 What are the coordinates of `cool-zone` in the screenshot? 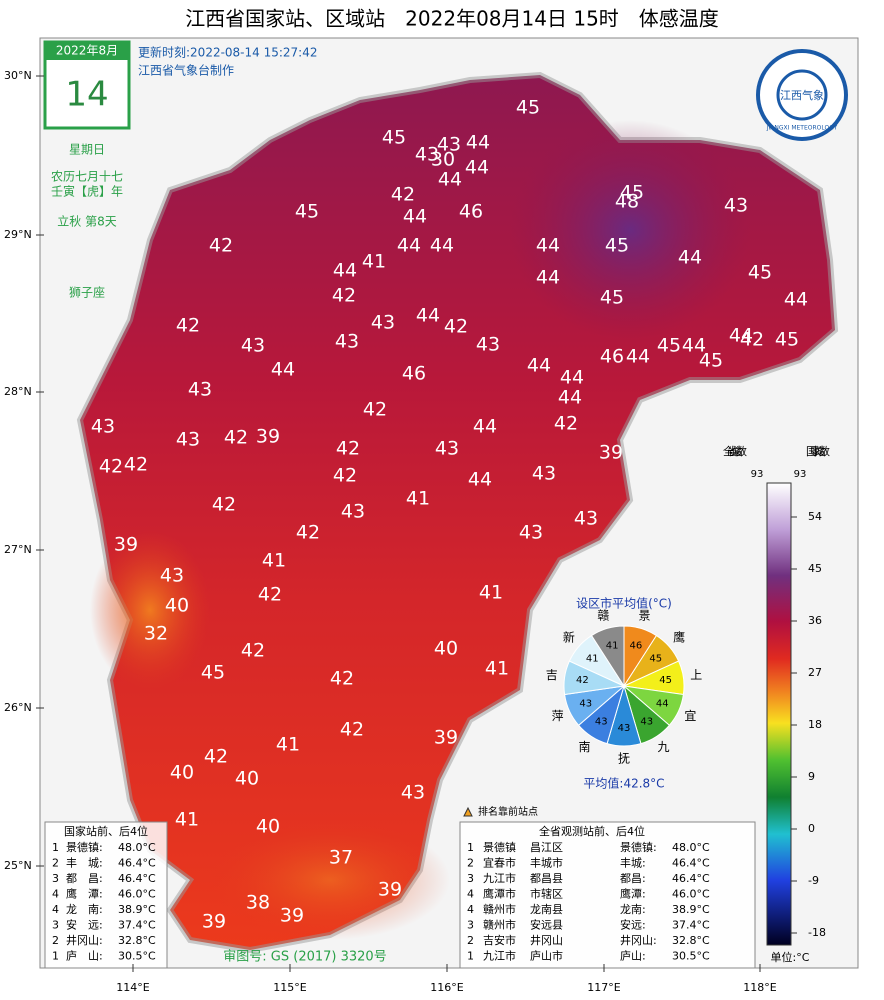 It's located at (150, 610).